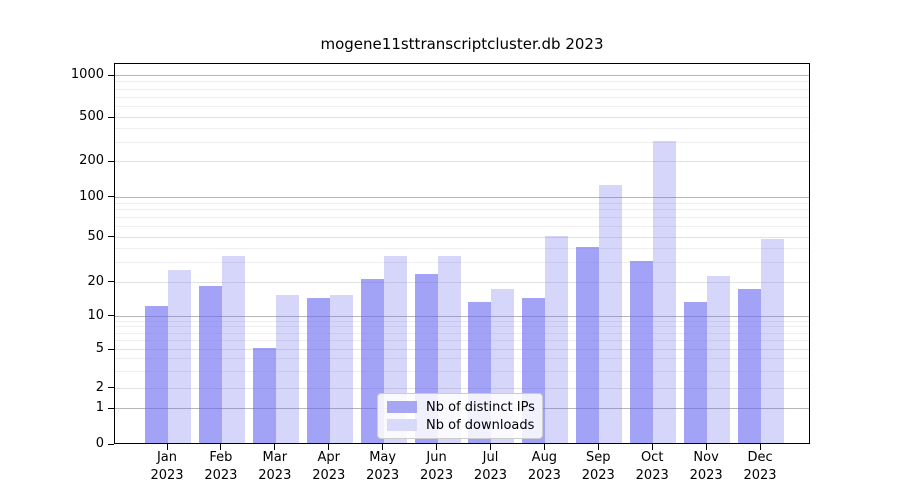 The image size is (900, 500). Describe the element at coordinates (598, 447) in the screenshot. I see `x-tick-sep` at that location.